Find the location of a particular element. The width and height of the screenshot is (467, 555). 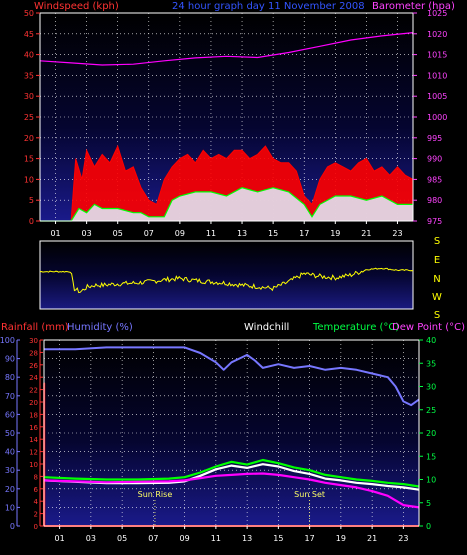

humidity-tick-label: 40 is located at coordinates (10, 452).